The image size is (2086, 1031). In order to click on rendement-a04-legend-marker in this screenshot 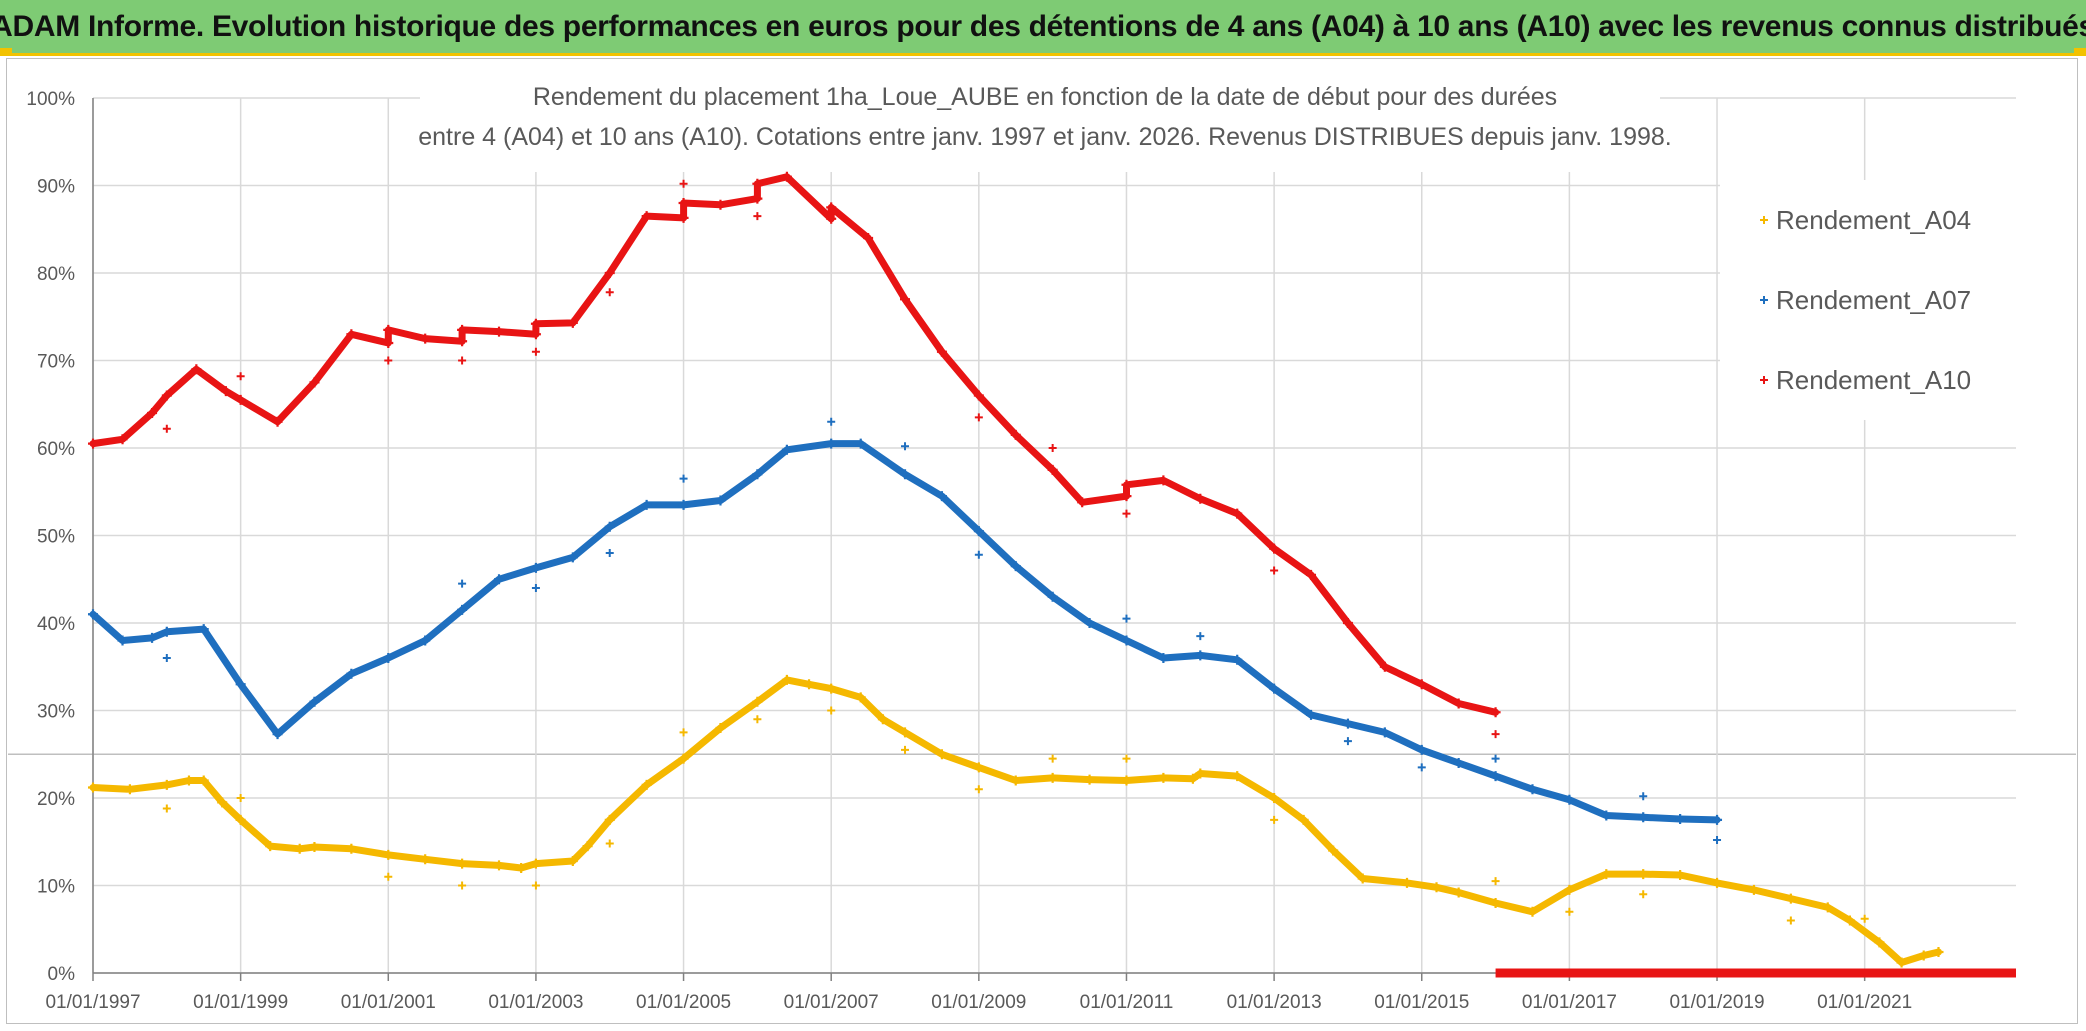, I will do `click(1764, 220)`.